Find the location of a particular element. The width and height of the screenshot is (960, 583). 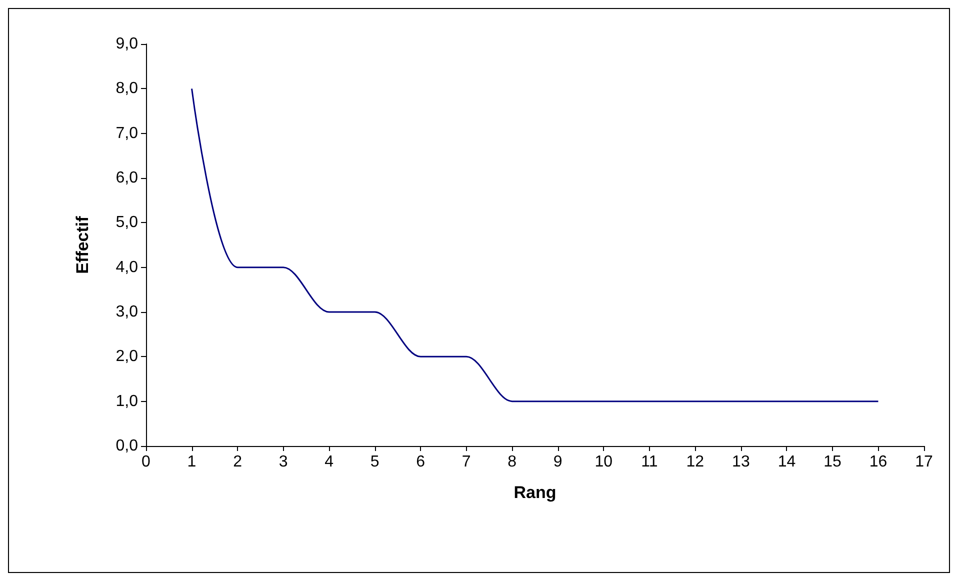

y-tick-label: 2,0 is located at coordinates (127, 357).